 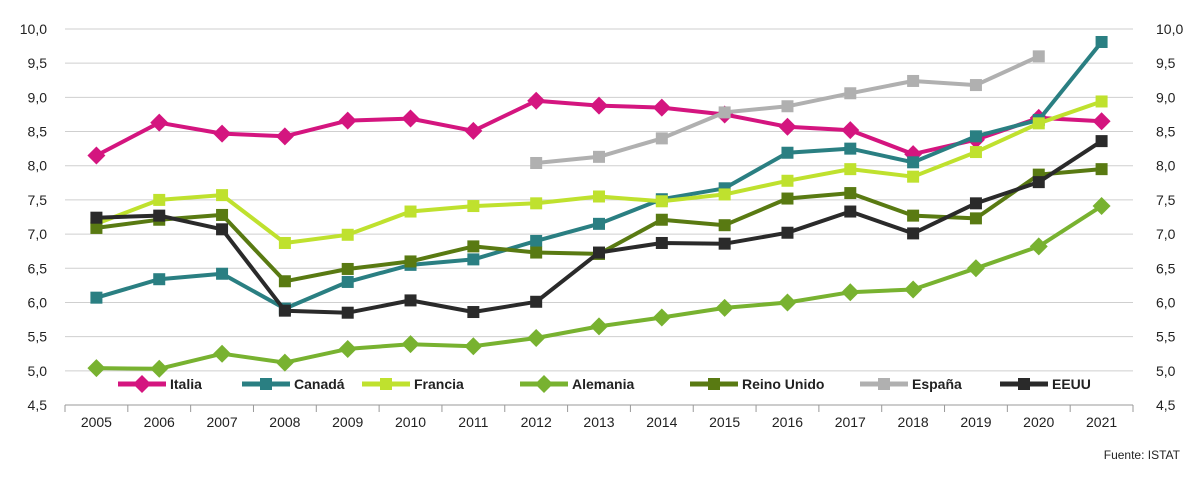 What do you see at coordinates (787, 422) in the screenshot?
I see `x-tick-label: 2016` at bounding box center [787, 422].